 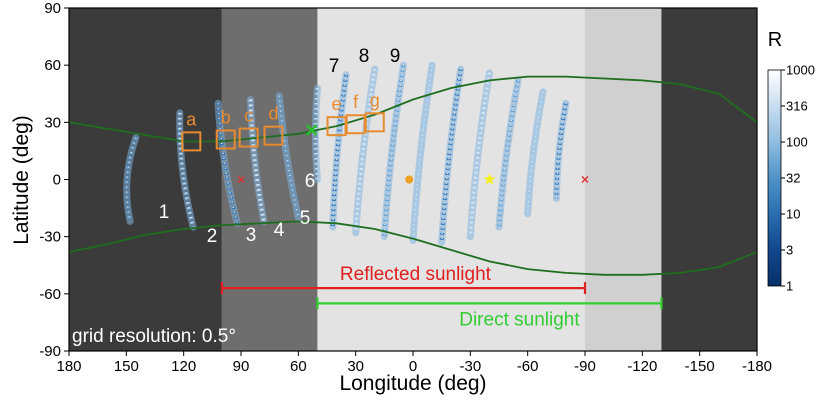 I want to click on y-tick-label--90: -90, so click(x=50, y=351).